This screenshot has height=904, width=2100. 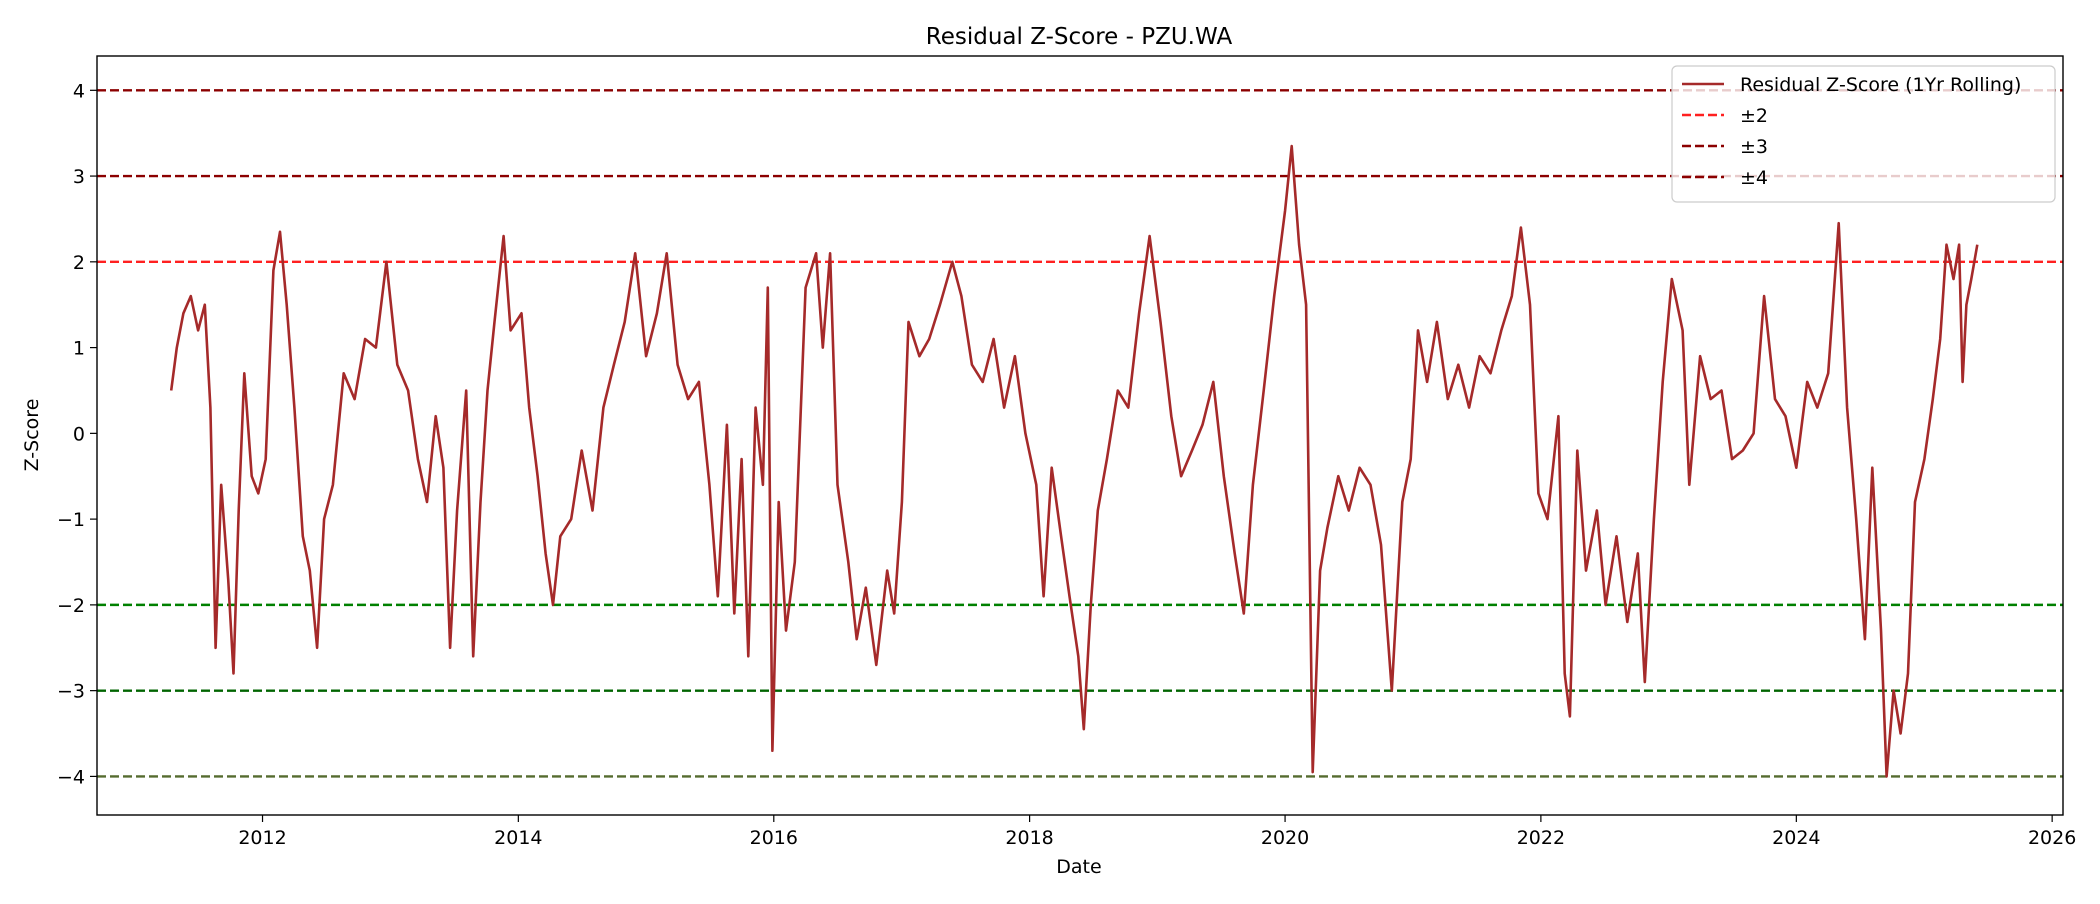 I want to click on chart-title: Residual Z-Score - PZU.WA, so click(x=1079, y=37).